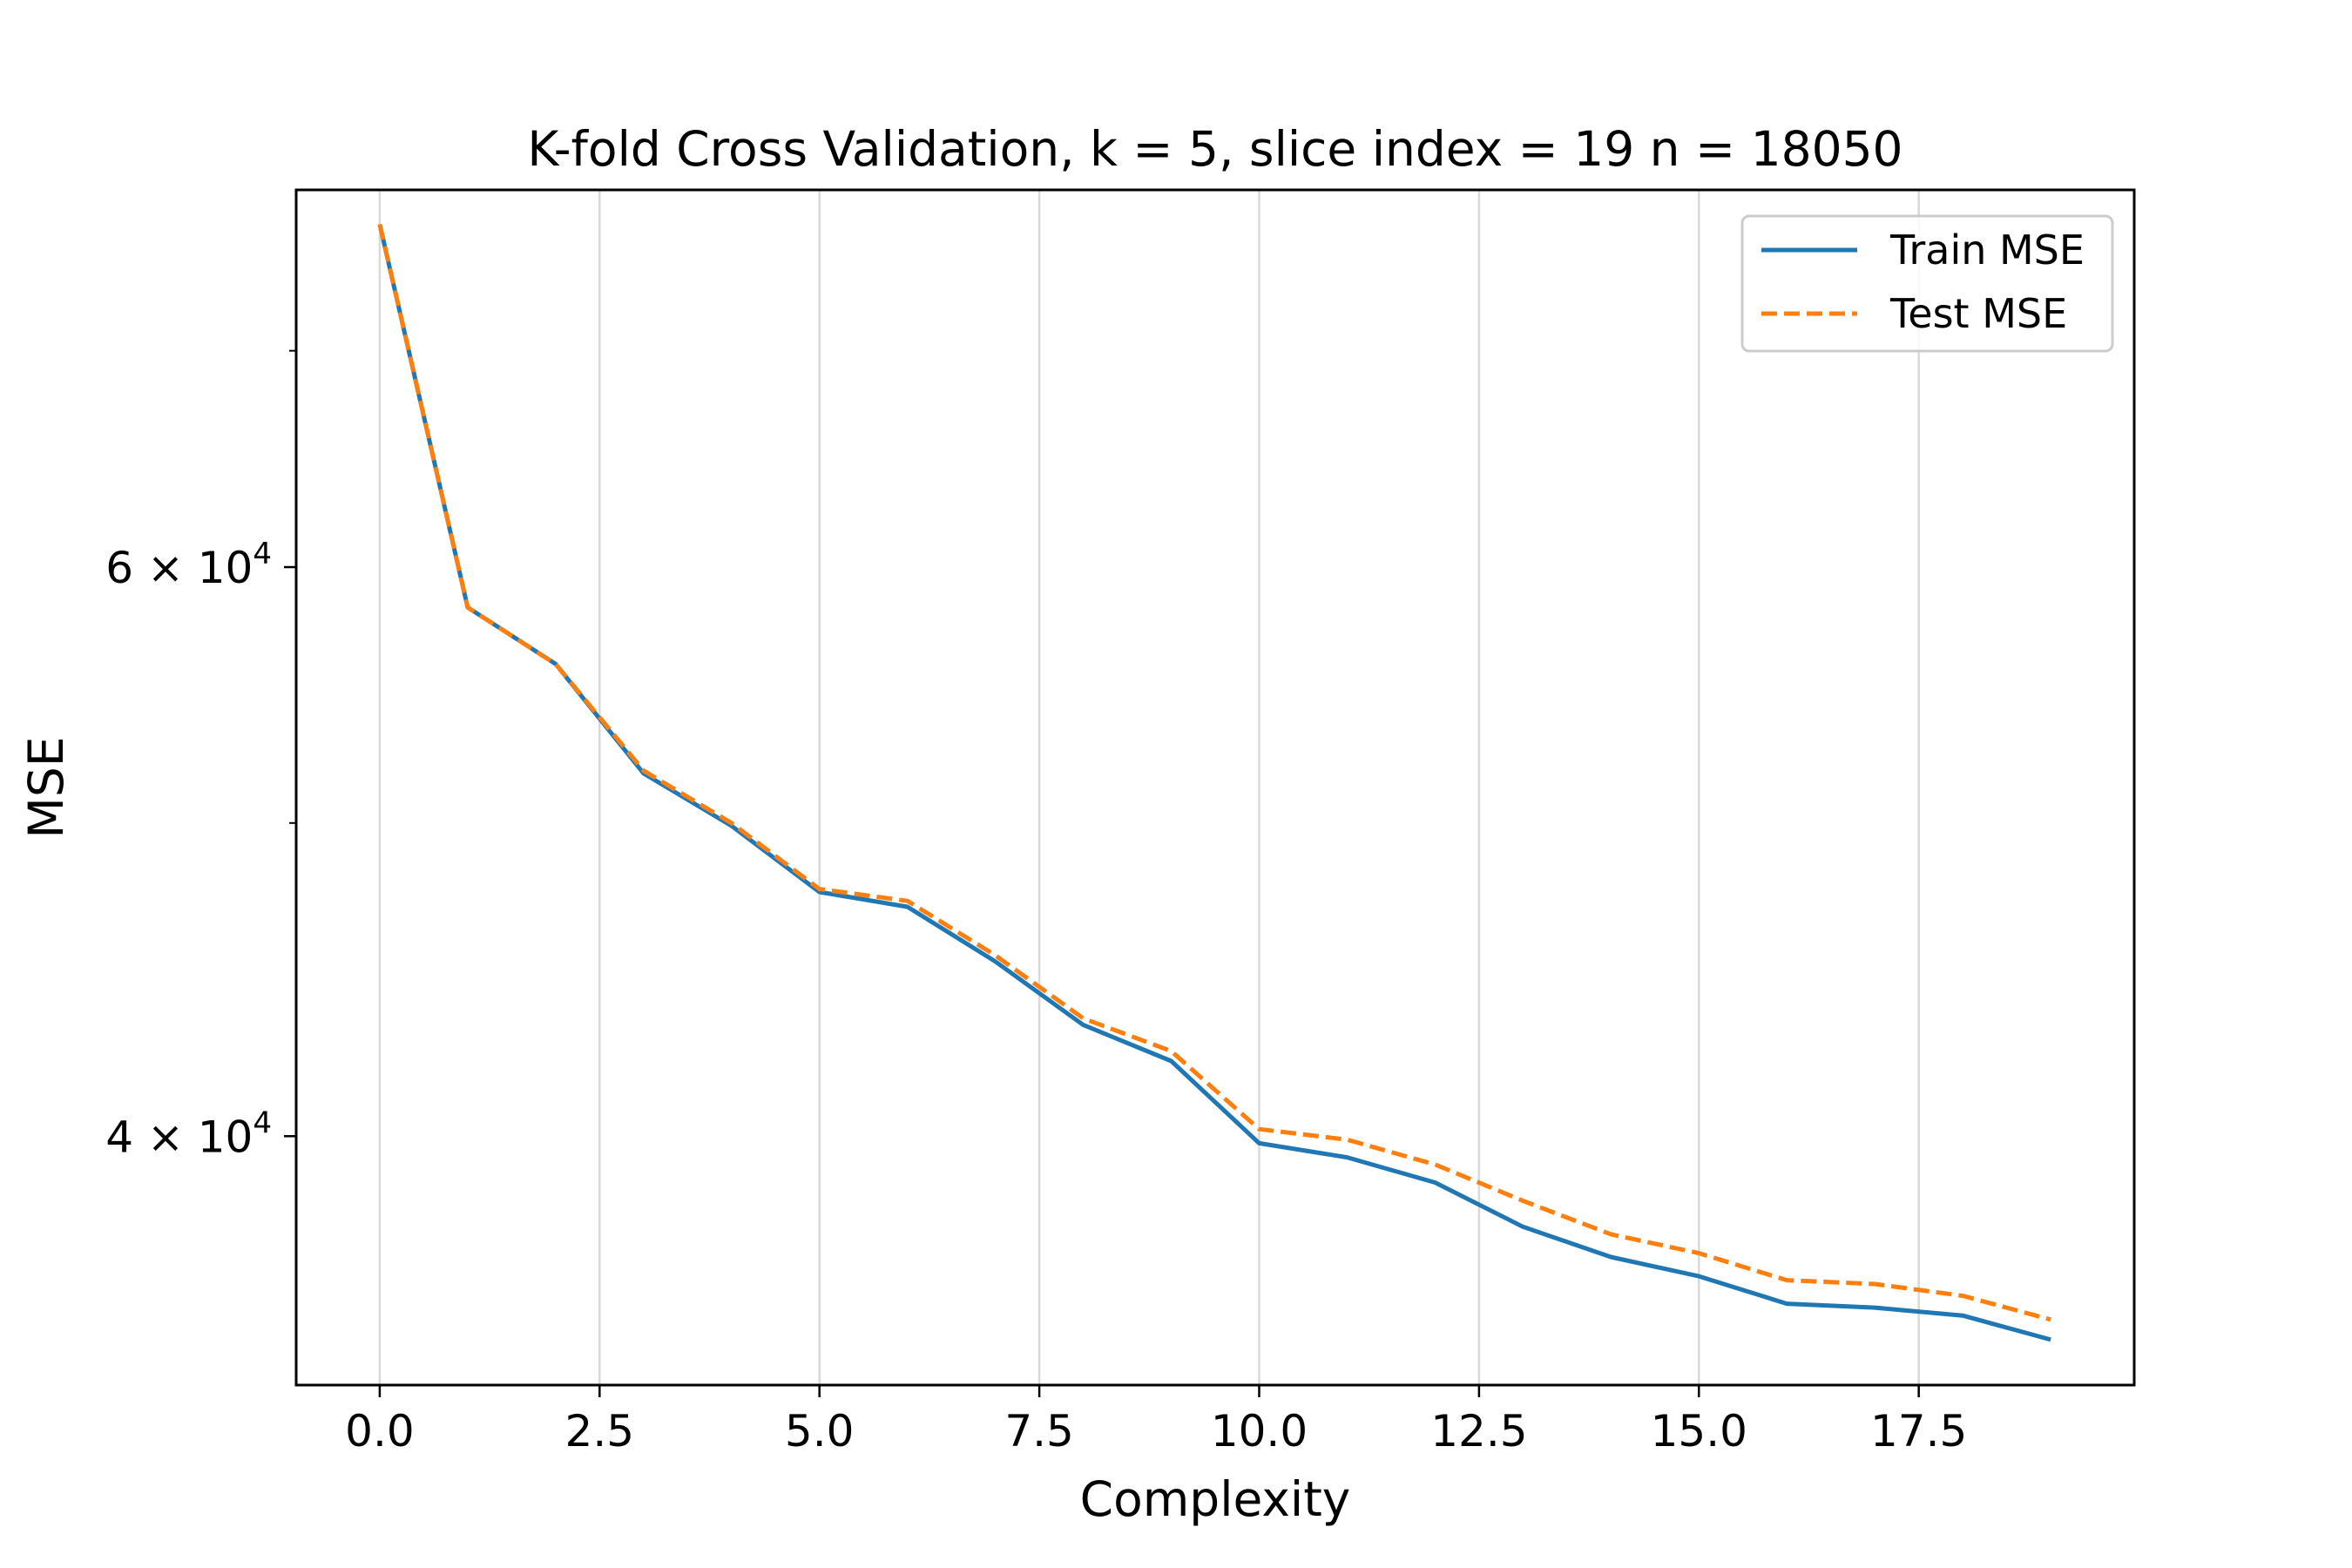 This screenshot has width=2352, height=1568. What do you see at coordinates (1215, 1499) in the screenshot?
I see `x-axis-label: Complexity` at bounding box center [1215, 1499].